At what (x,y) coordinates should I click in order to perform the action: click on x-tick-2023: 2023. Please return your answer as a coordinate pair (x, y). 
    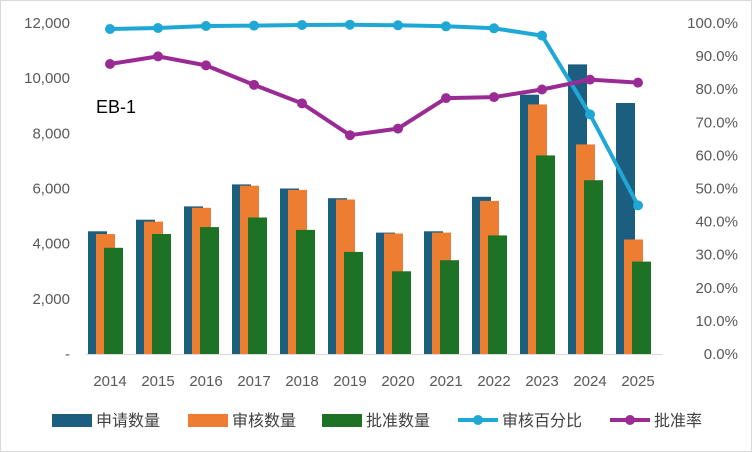
    Looking at the image, I should click on (541, 381).